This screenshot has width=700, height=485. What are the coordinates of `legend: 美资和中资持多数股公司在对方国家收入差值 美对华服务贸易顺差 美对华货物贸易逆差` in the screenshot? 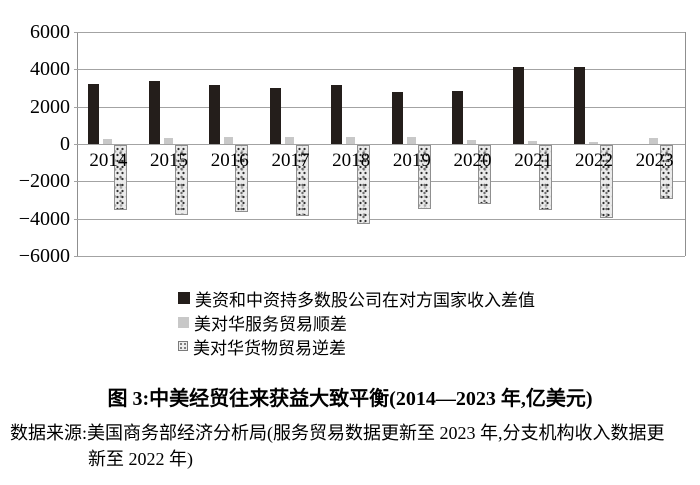 It's located at (356, 322).